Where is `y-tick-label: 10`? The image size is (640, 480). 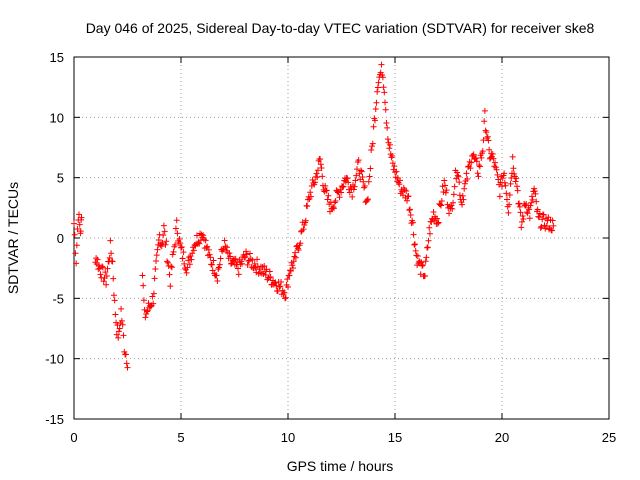 y-tick-label: 10 is located at coordinates (57, 117).